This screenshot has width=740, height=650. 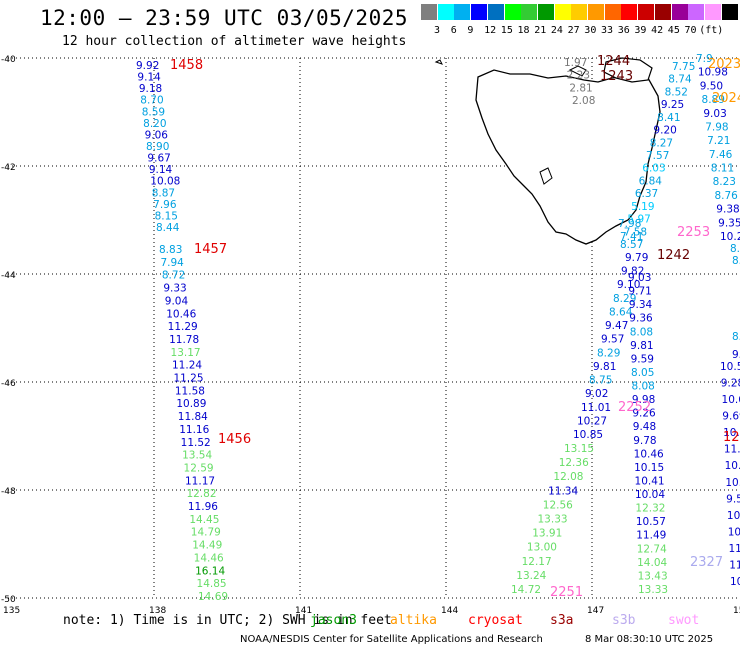 What do you see at coordinates (200, 481) in the screenshot?
I see `west-track-value: 11.17` at bounding box center [200, 481].